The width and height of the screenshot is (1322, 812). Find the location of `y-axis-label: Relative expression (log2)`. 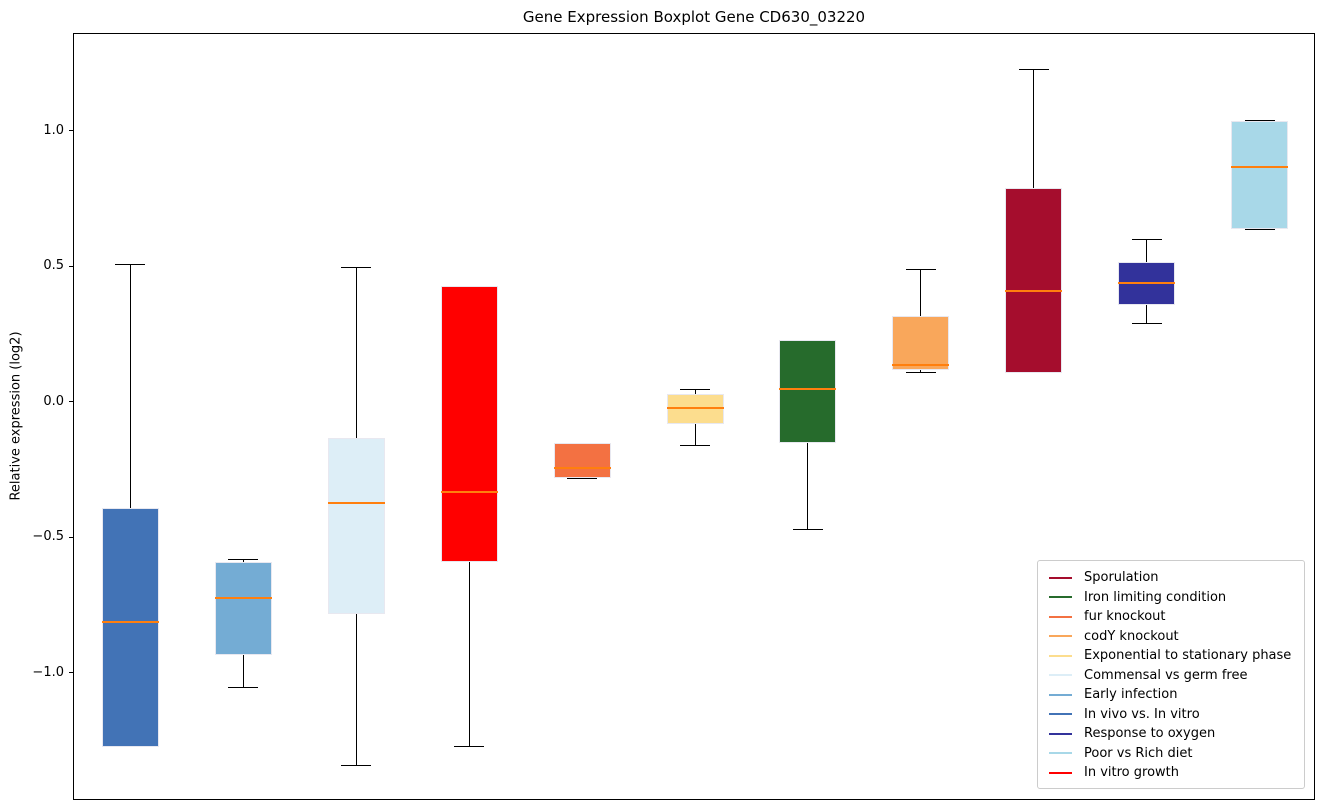

y-axis-label: Relative expression (log2) is located at coordinates (16, 416).